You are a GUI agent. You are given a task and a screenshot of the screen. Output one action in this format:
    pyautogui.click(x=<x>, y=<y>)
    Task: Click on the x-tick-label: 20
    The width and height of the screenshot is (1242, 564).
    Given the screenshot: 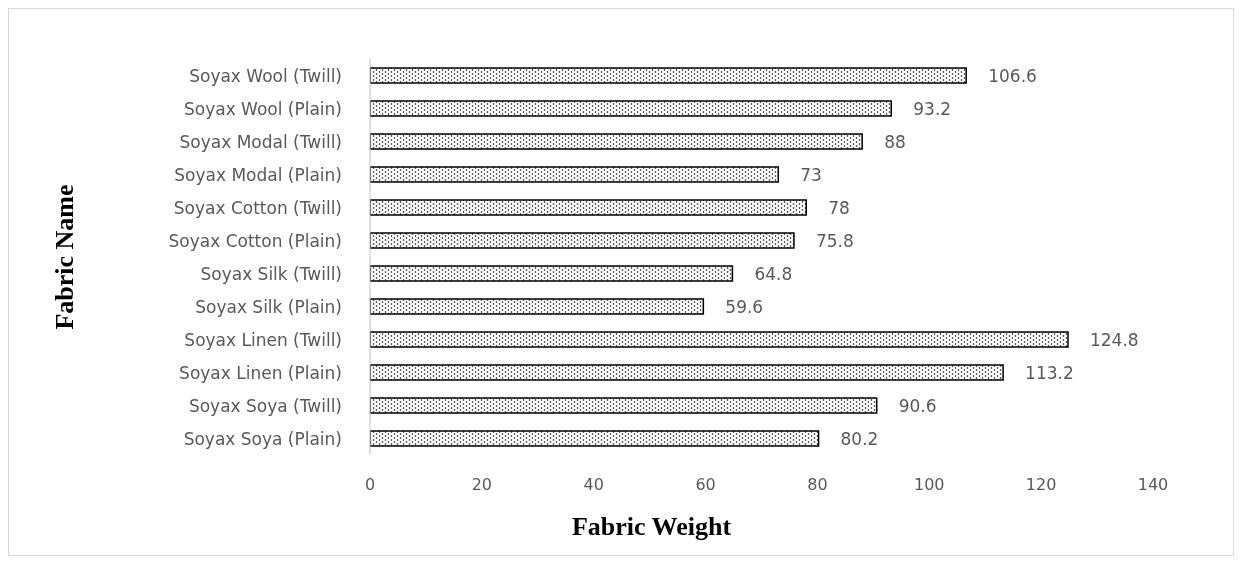 What is the action you would take?
    pyautogui.click(x=482, y=485)
    